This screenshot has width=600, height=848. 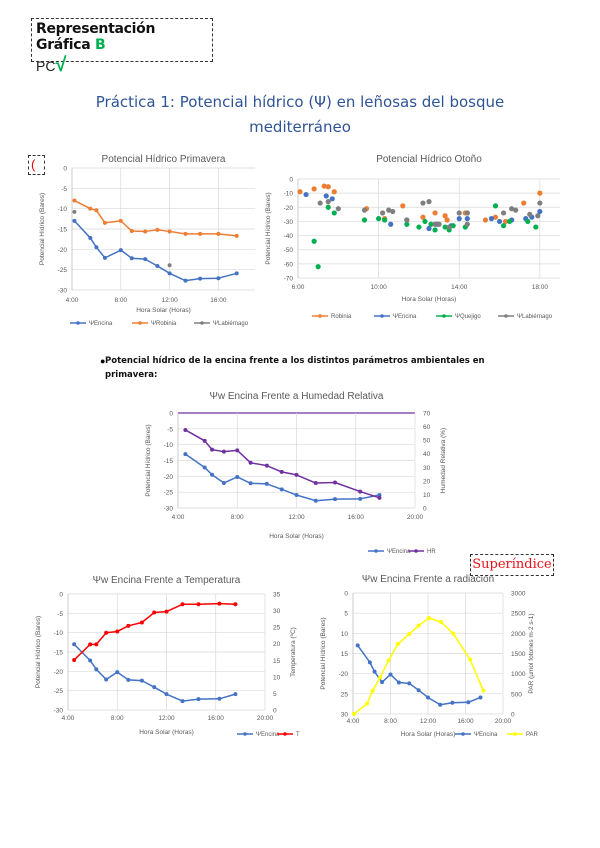 I want to click on y-tick-label: 5, so click(x=346, y=614).